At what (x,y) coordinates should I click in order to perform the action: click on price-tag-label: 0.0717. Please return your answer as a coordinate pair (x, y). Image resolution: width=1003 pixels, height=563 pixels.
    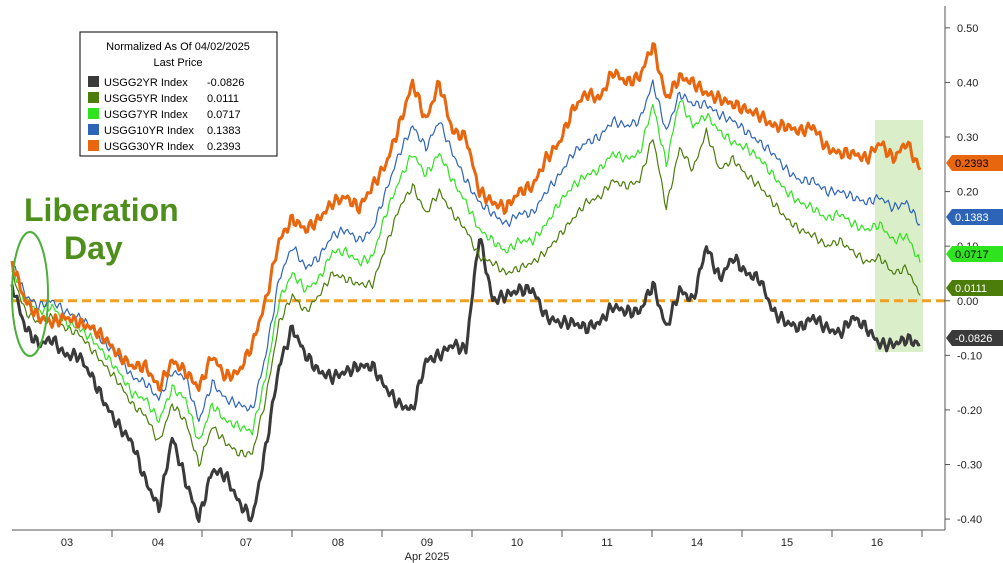
    Looking at the image, I should click on (972, 255).